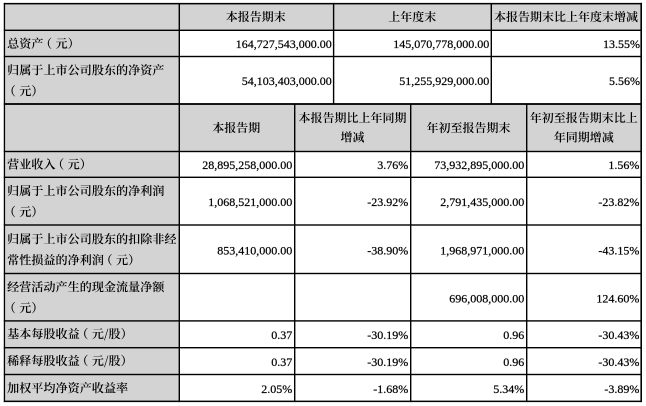  I want to click on svg-text: 5.34%, so click(508, 389).